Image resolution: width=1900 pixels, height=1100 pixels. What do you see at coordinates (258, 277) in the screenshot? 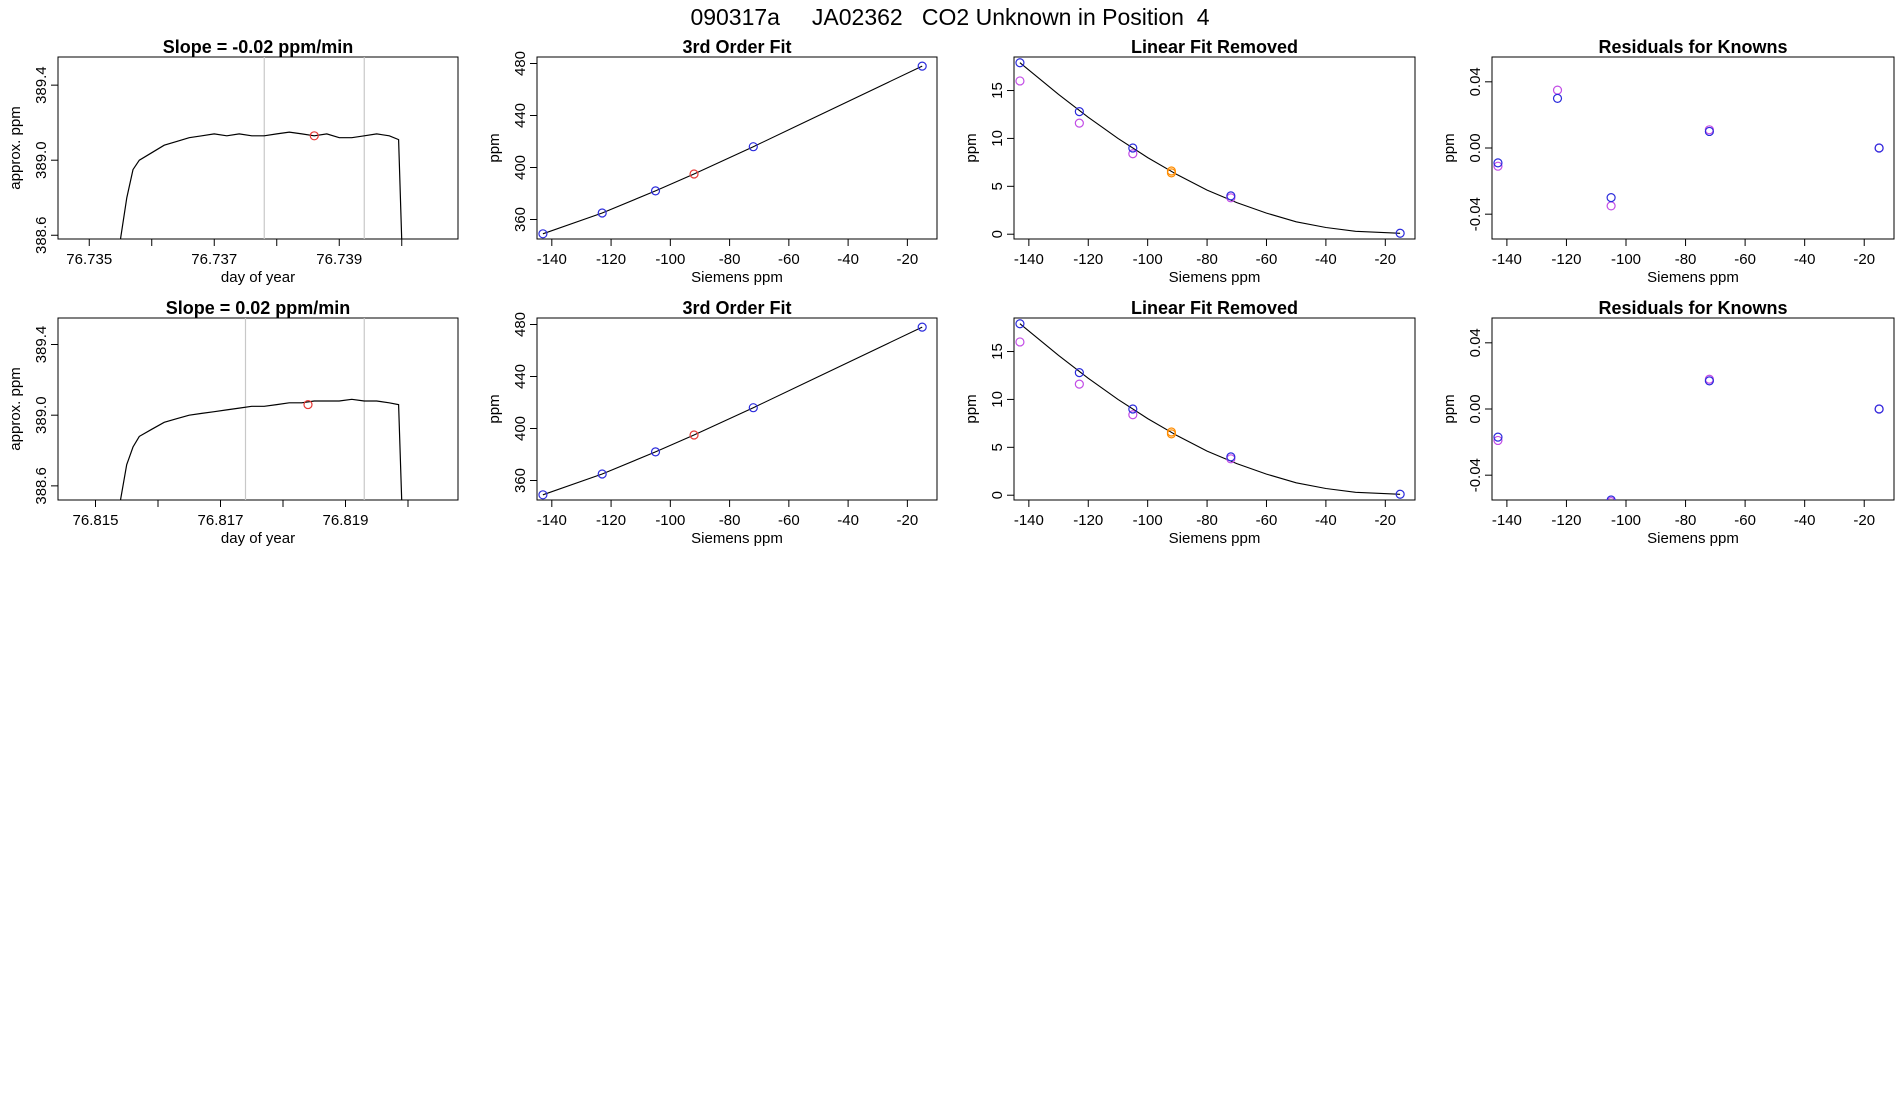
I see `x-axis-label: day of year` at bounding box center [258, 277].